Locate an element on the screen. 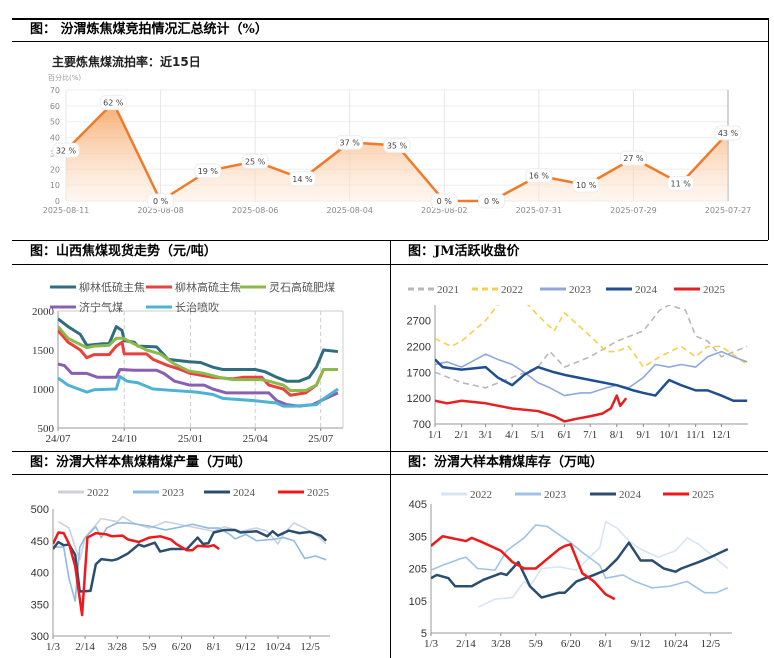 The image size is (774, 658). y-tick-label: 400 is located at coordinates (40, 574).